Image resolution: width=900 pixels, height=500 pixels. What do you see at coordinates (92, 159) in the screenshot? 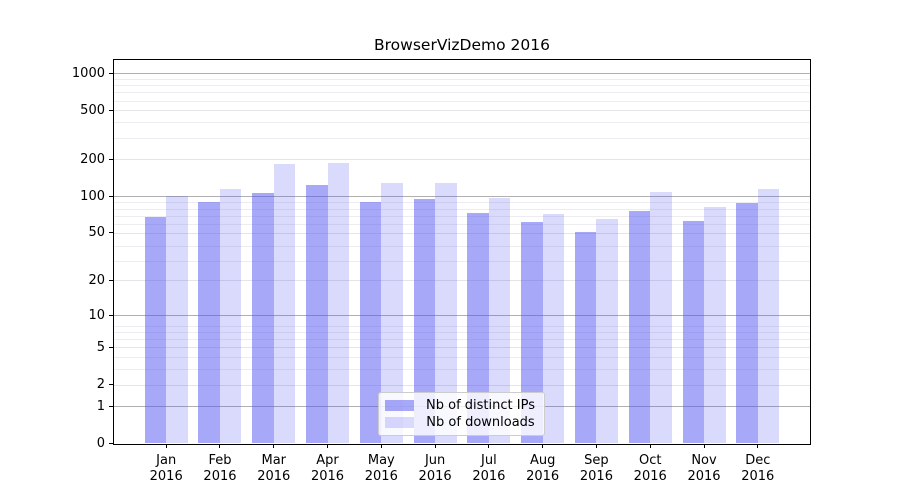
I see `y-tick-label: 200` at bounding box center [92, 159].